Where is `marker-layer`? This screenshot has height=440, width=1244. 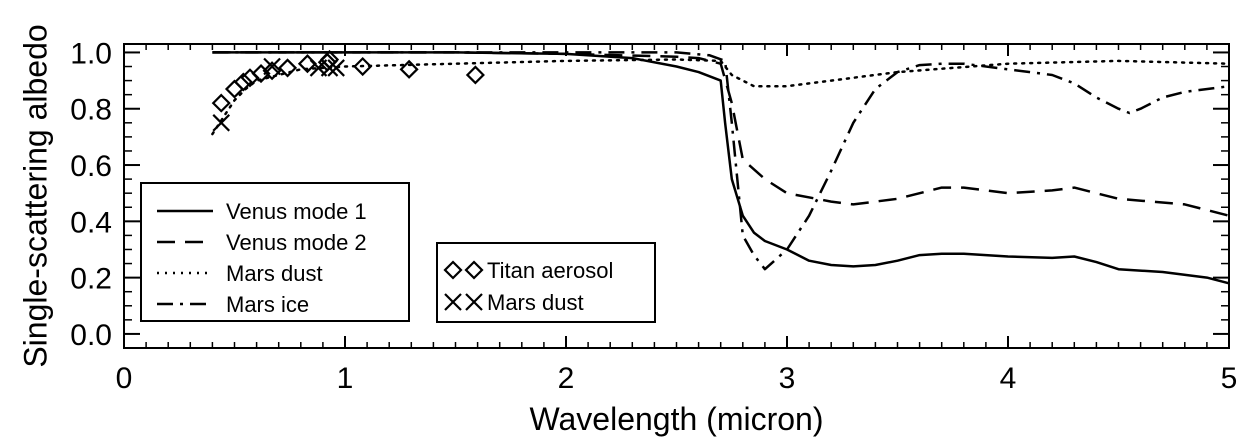 marker-layer is located at coordinates (348, 90).